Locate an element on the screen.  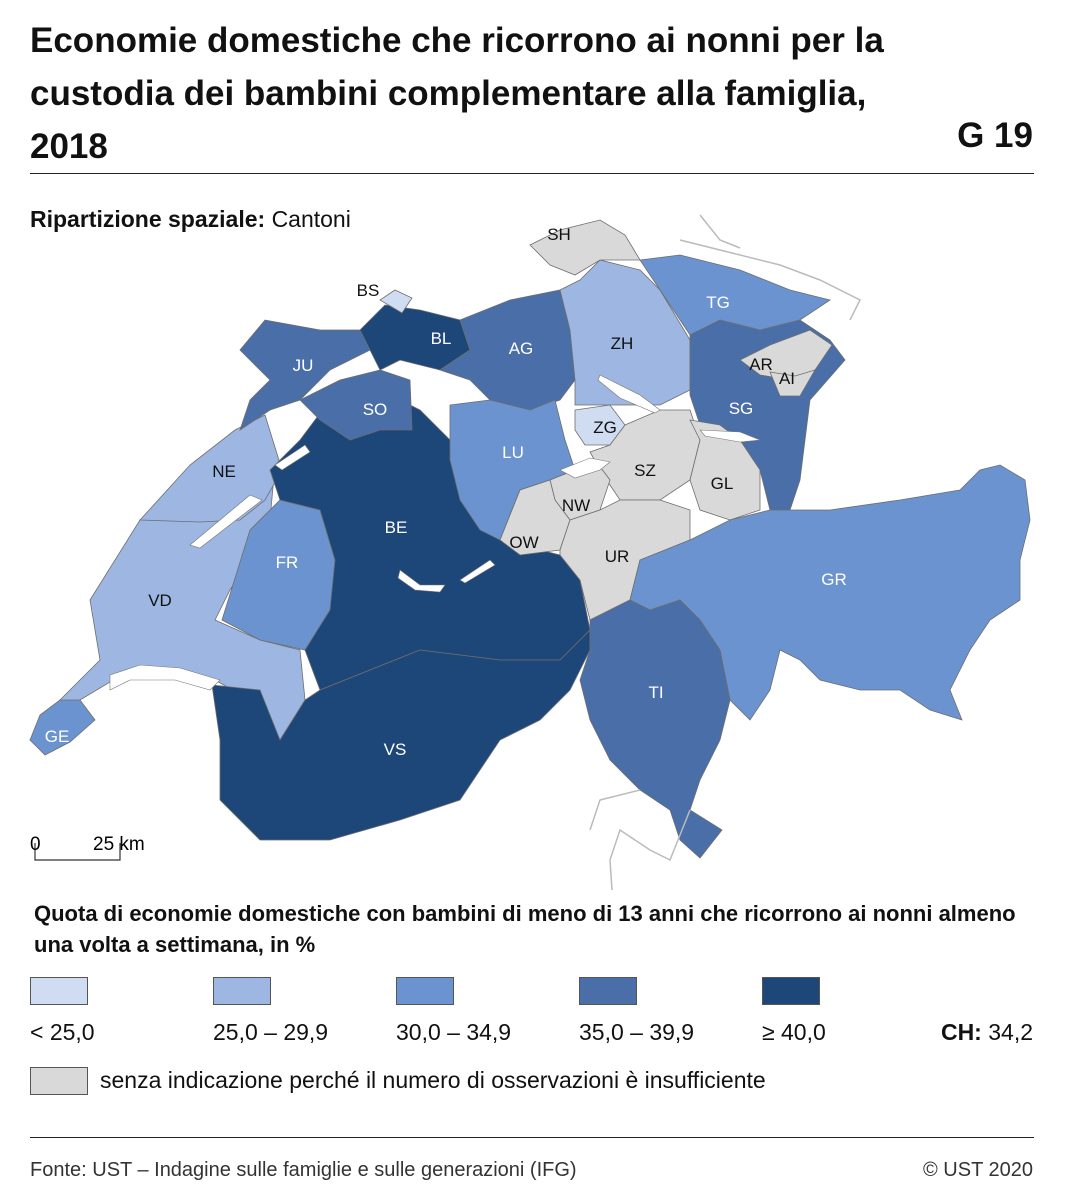
canton-label: SZ is located at coordinates (645, 470).